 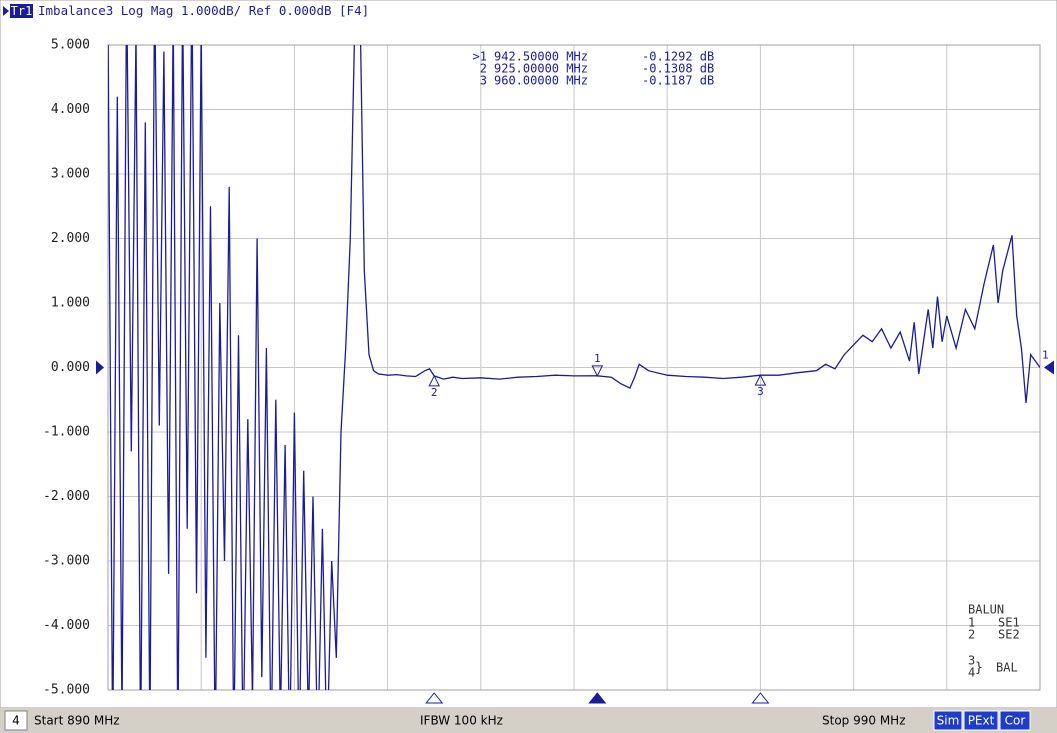 I want to click on marker-id: 2, so click(x=434, y=392).